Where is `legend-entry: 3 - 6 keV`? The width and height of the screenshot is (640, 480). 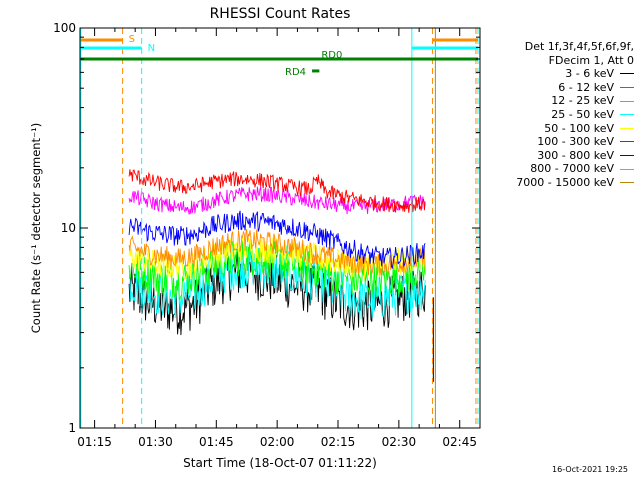 legend-entry: 3 - 6 keV is located at coordinates (556, 74).